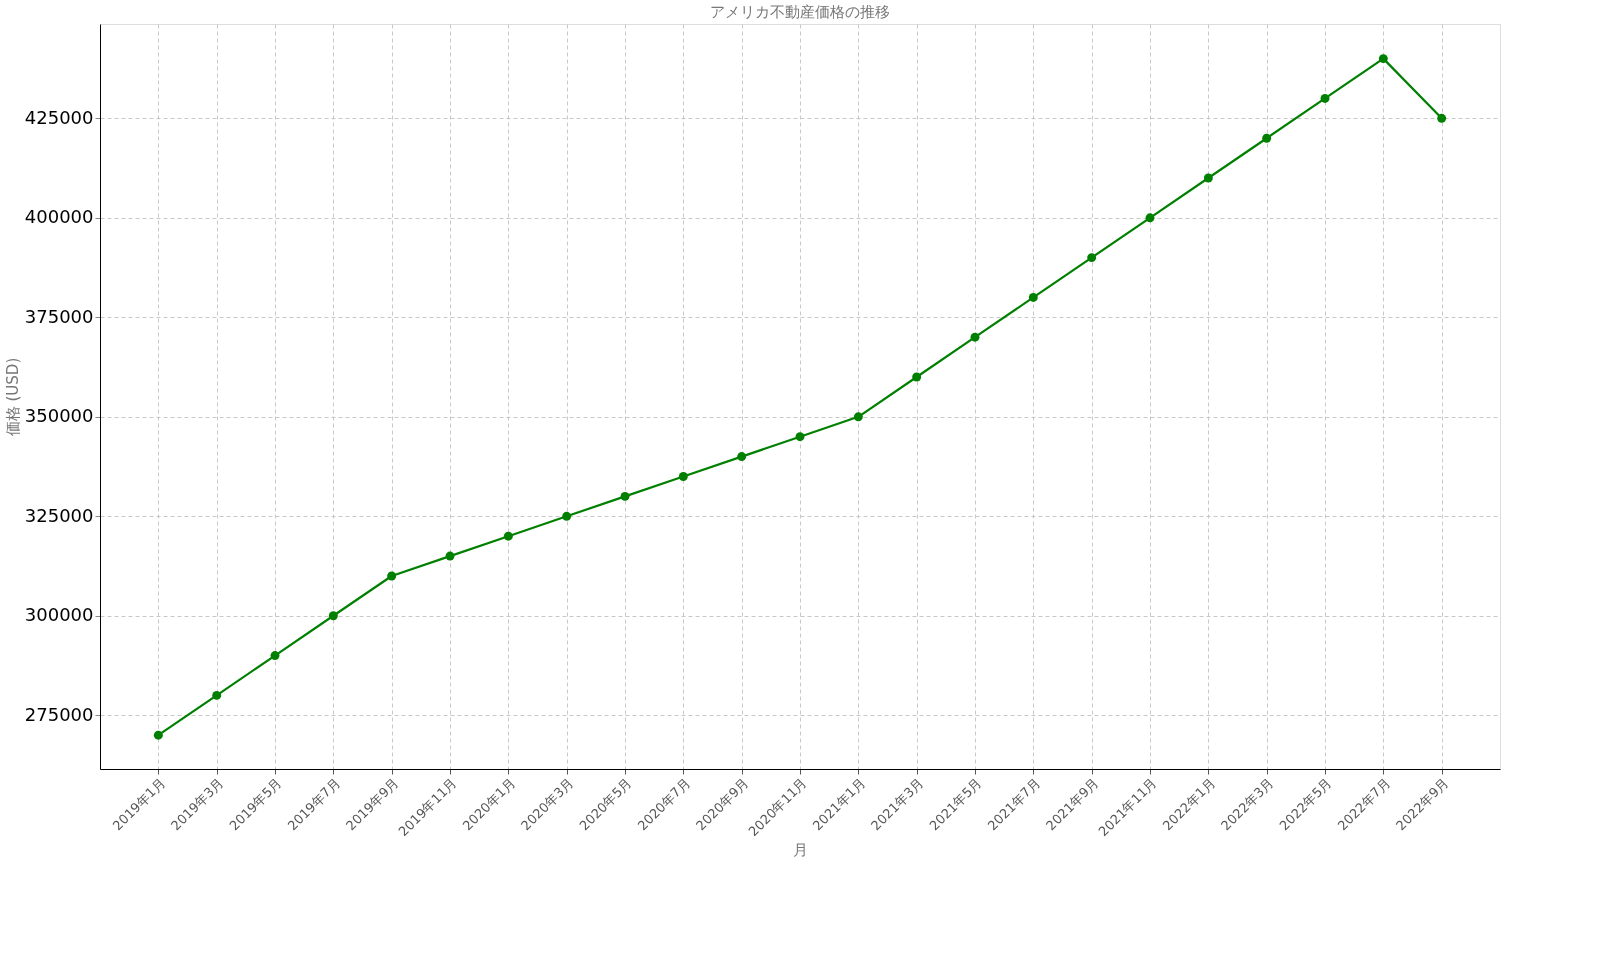  Describe the element at coordinates (59, 117) in the screenshot. I see `y-tick-label: 425000` at that location.